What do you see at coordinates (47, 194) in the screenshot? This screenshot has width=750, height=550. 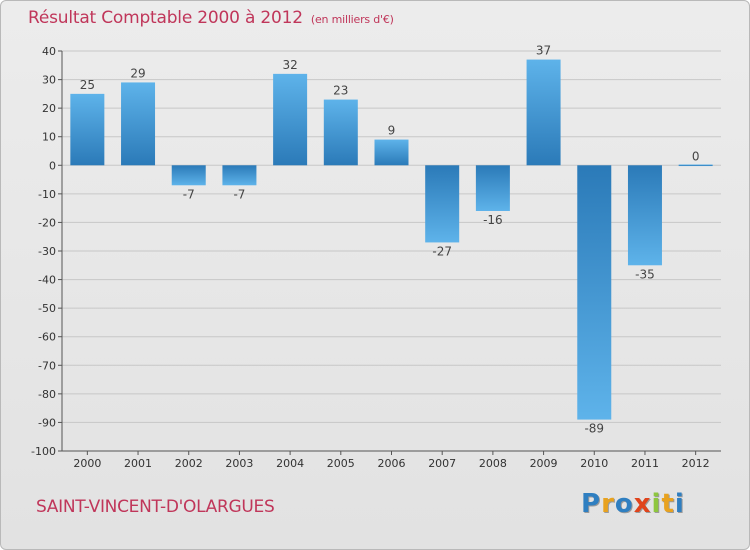 I see `y-tick-label: -10` at bounding box center [47, 194].